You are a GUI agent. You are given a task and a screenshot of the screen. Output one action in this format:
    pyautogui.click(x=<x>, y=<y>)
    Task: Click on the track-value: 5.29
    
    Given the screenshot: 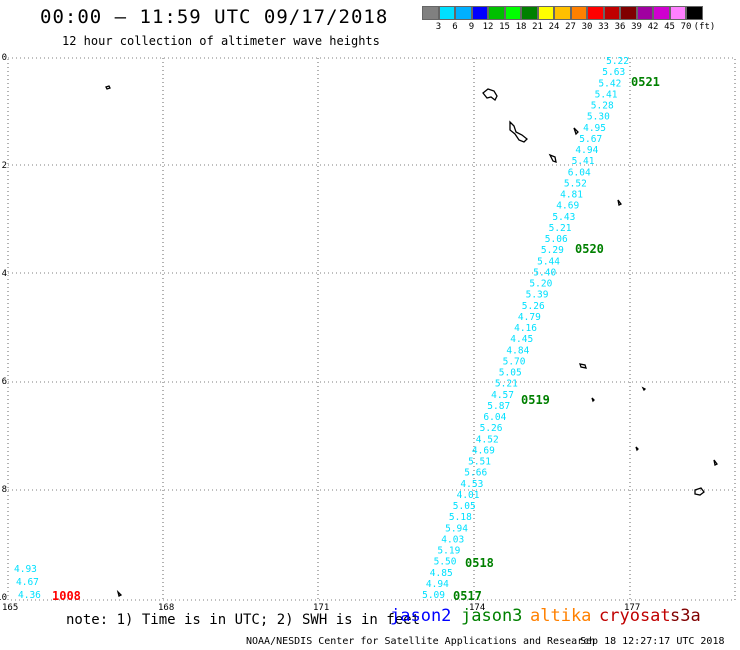 What is the action you would take?
    pyautogui.click(x=552, y=250)
    